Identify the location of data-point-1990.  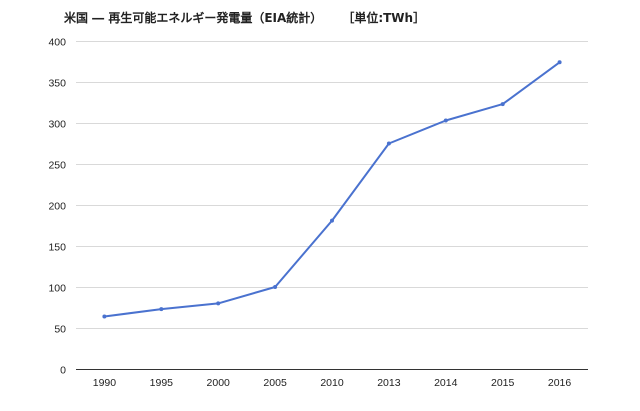
(104, 316).